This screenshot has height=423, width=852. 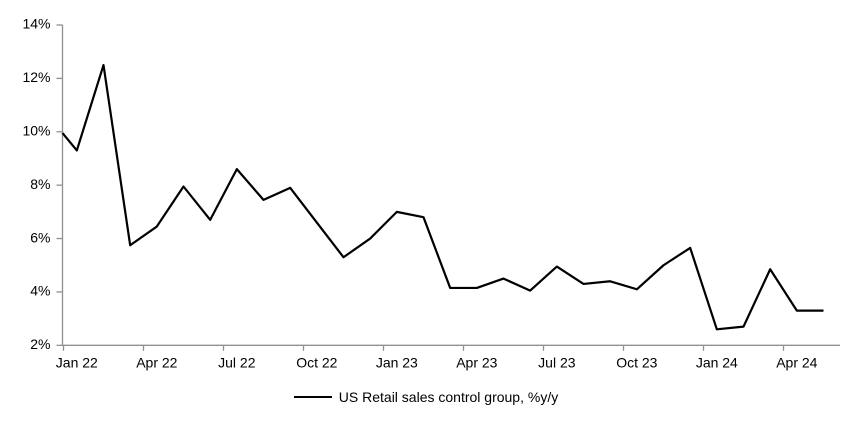 What do you see at coordinates (448, 397) in the screenshot?
I see `legend-label: US Retail sales control group, %y/y` at bounding box center [448, 397].